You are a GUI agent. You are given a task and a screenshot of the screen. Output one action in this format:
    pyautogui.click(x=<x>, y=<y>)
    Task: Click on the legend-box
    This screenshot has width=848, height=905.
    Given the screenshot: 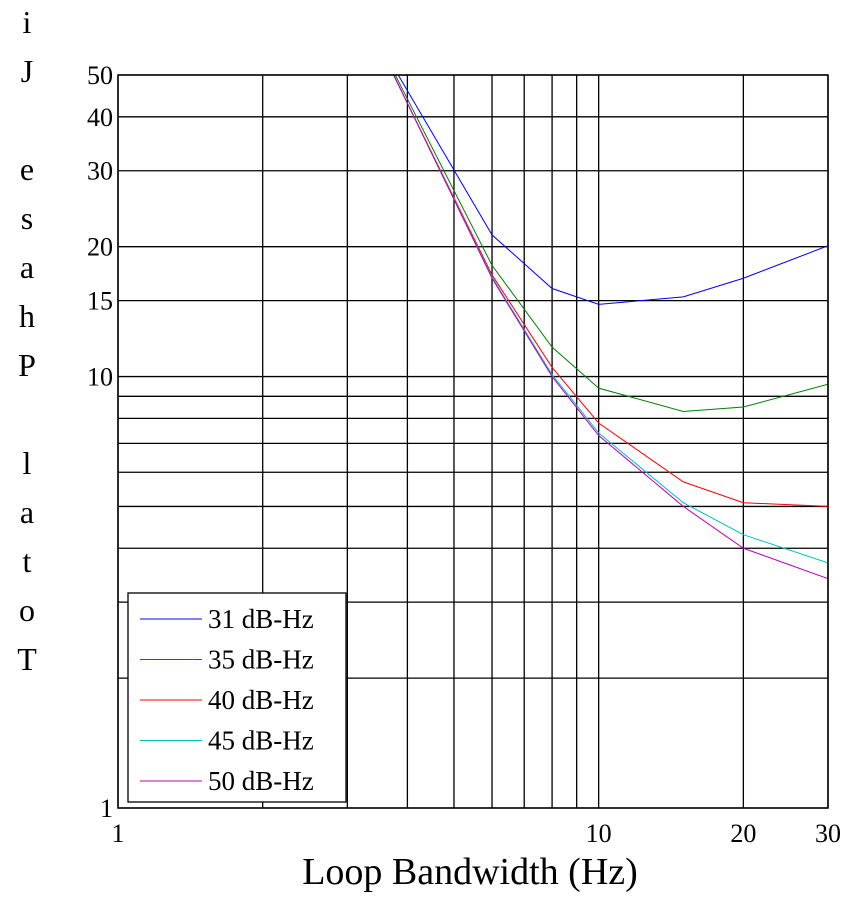 What is the action you would take?
    pyautogui.click(x=237, y=697)
    